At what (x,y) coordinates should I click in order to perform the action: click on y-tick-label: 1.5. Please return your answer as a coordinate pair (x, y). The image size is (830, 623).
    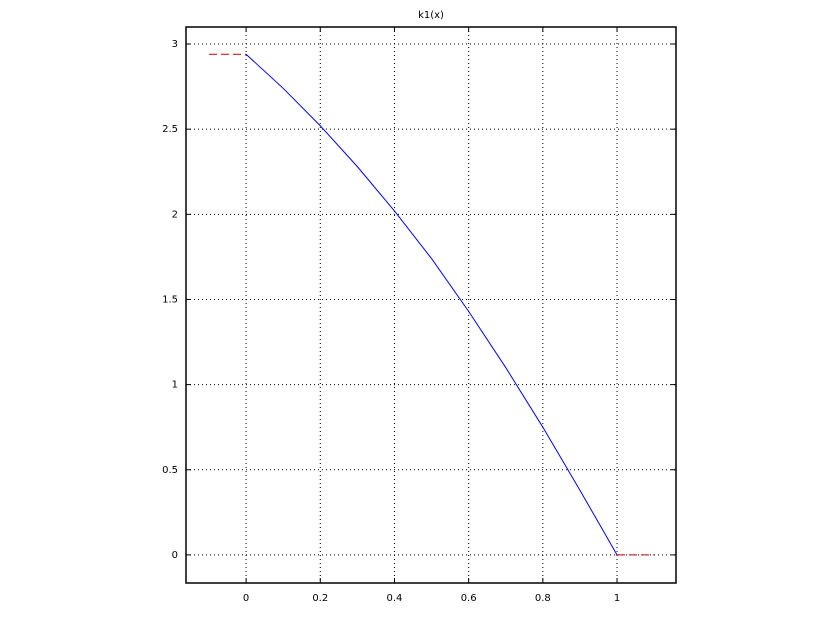
    Looking at the image, I should click on (170, 299).